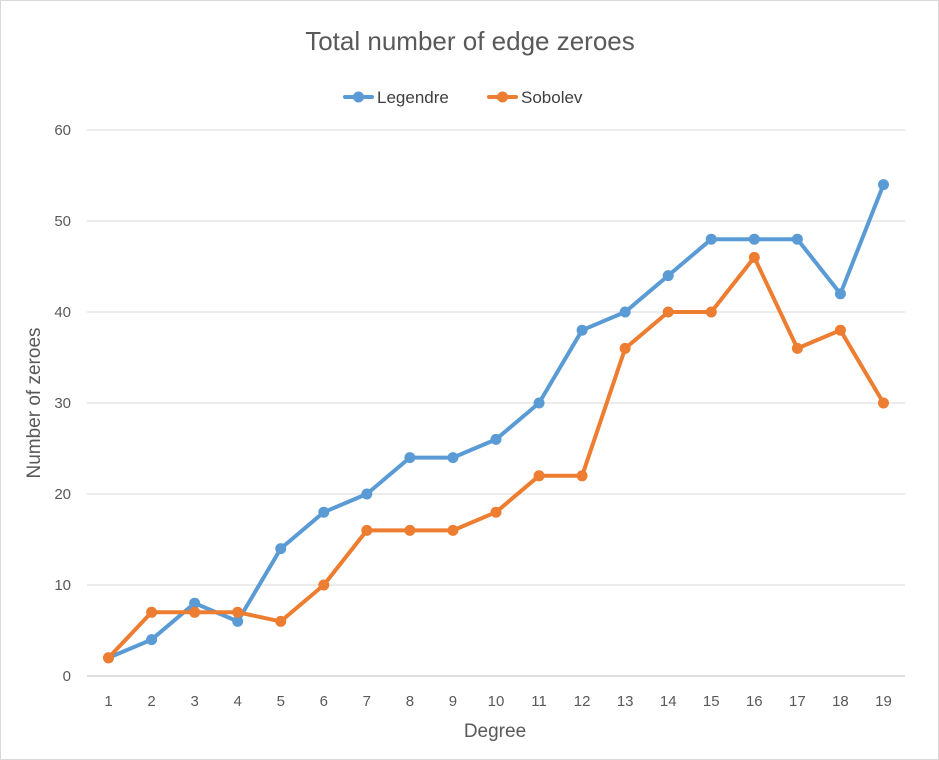 The width and height of the screenshot is (939, 760). Describe the element at coordinates (62, 494) in the screenshot. I see `y-tick-label: 20` at that location.